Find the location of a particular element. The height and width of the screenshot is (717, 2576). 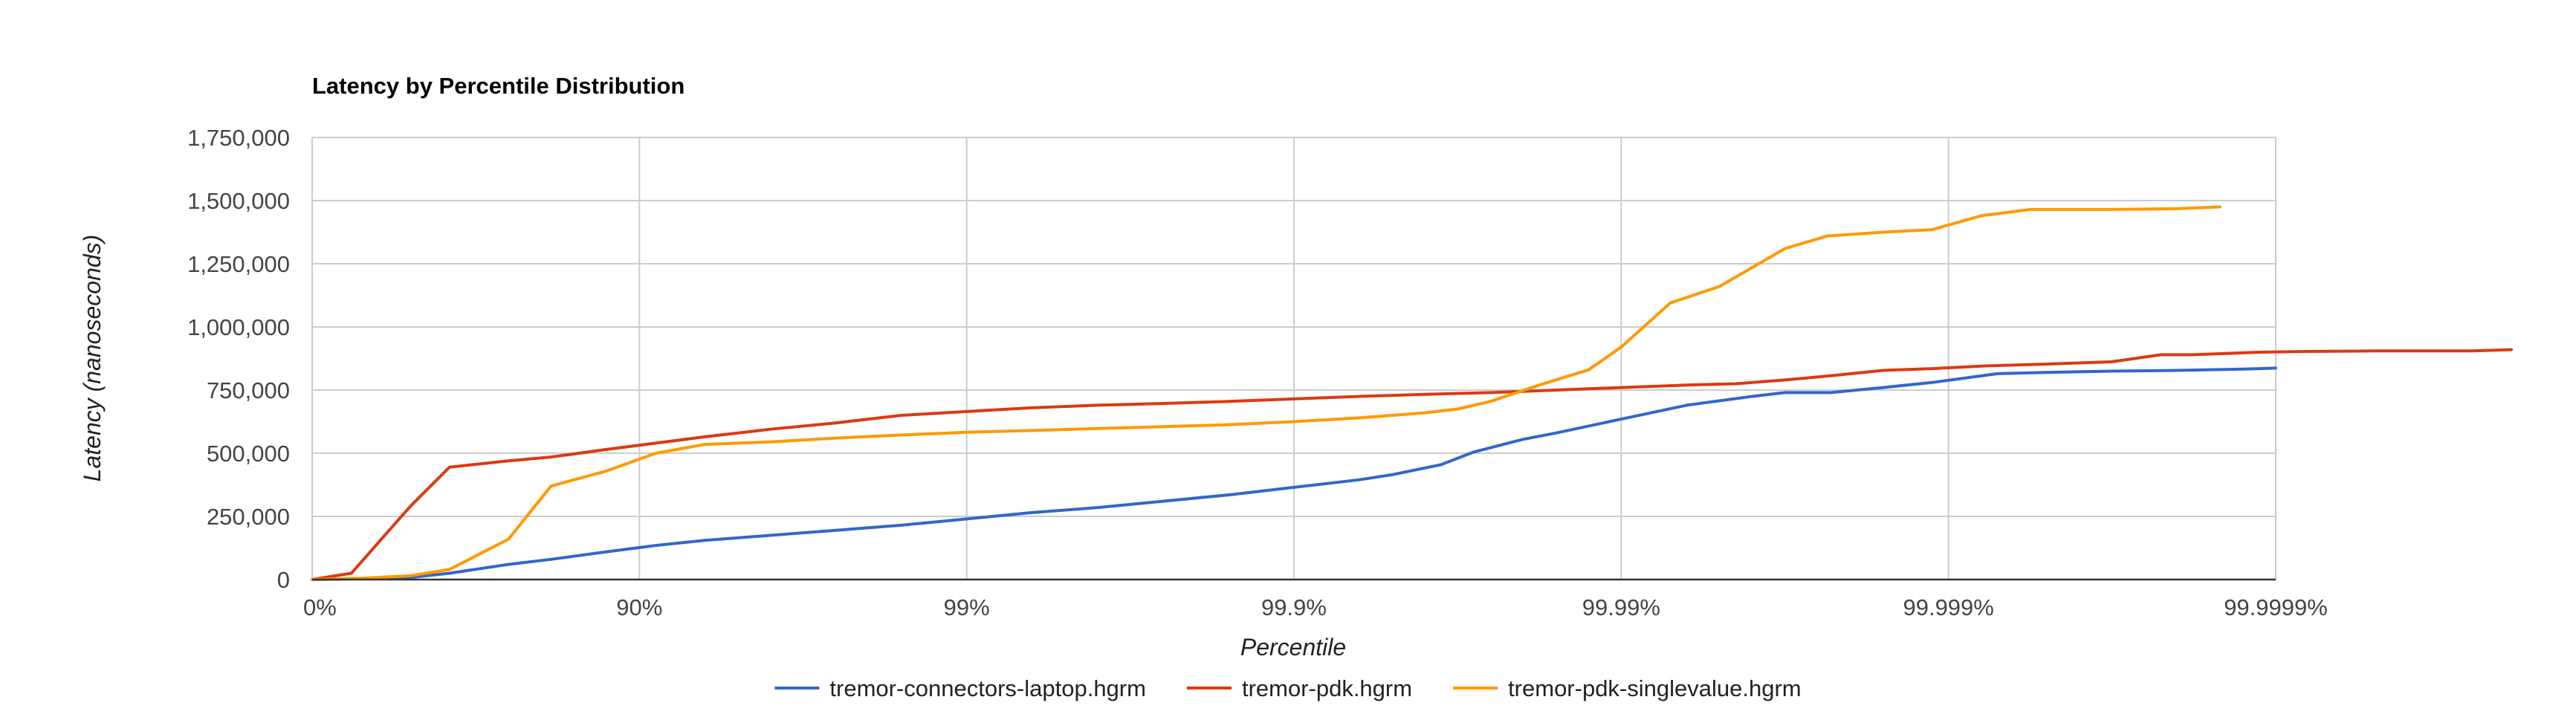

x-axis-title: Percentile is located at coordinates (1293, 647).